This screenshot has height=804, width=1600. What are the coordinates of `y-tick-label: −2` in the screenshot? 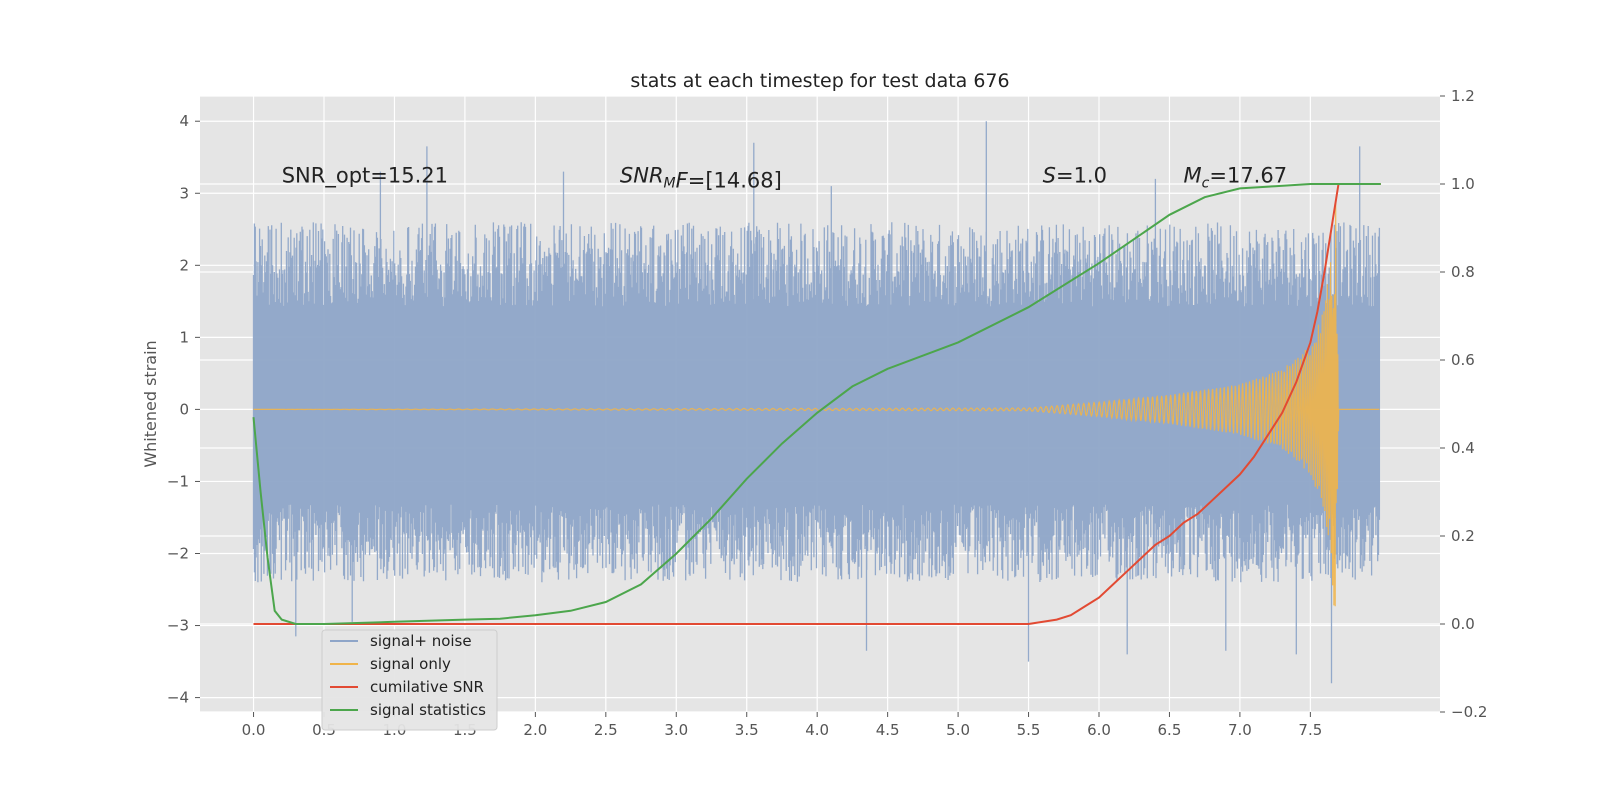 It's located at (178, 553).